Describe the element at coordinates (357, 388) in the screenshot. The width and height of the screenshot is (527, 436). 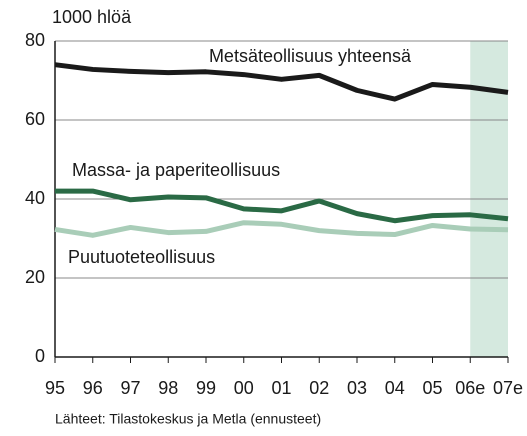
I see `x-tick-label: 03` at that location.